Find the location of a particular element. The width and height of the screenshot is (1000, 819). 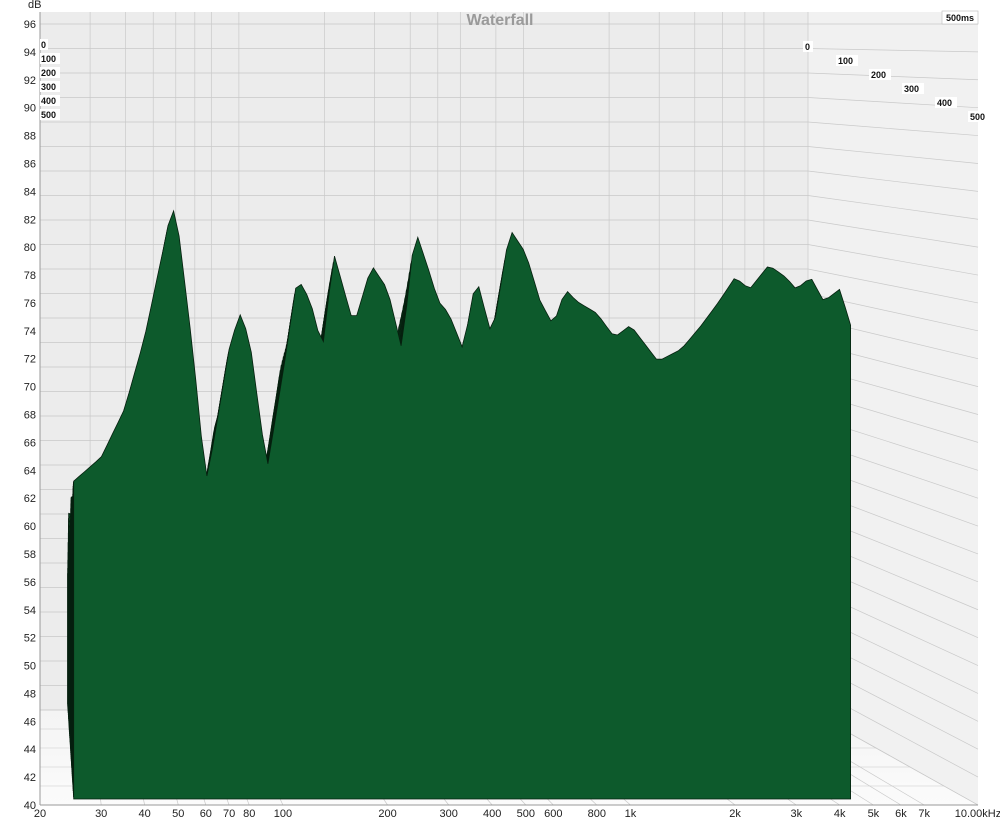

time-tick-right: 400 is located at coordinates (946, 102).